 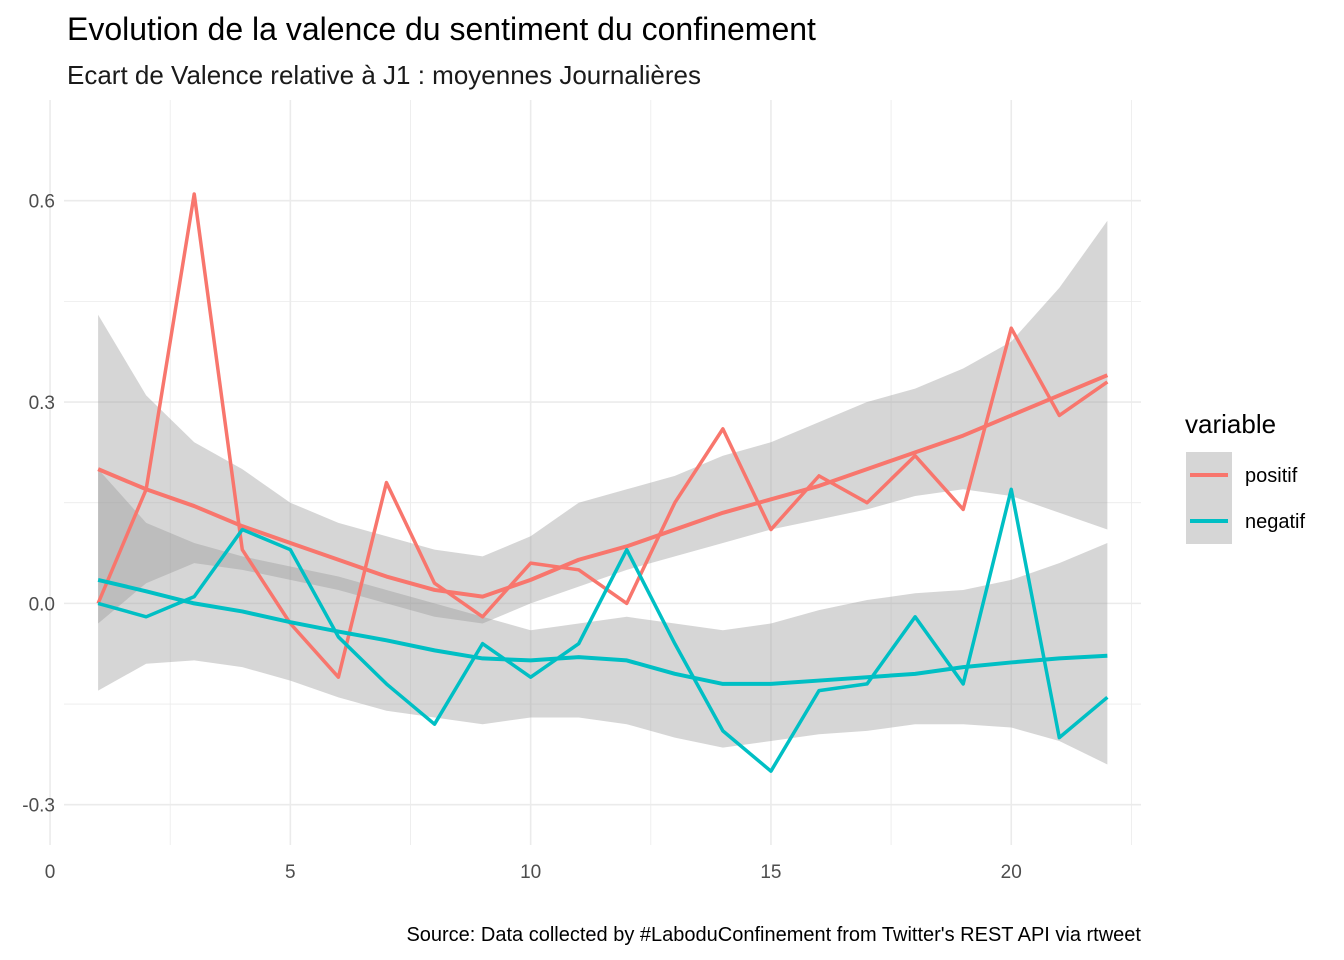 I want to click on x-tick-label: 20, so click(x=1011, y=872).